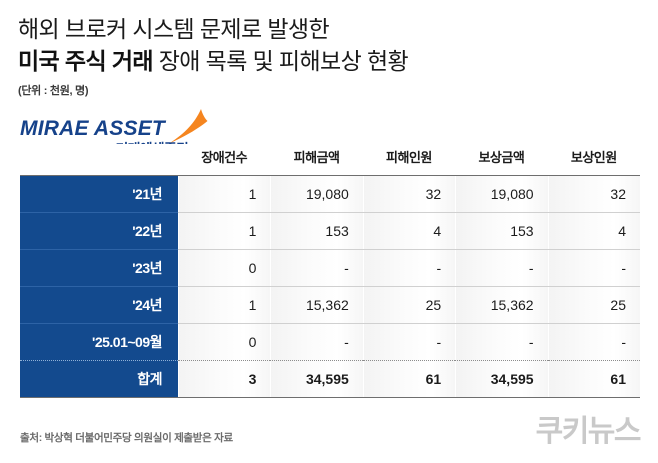 The height and width of the screenshot is (463, 658). I want to click on table-row: '23년 0 - - - -, so click(330, 268).